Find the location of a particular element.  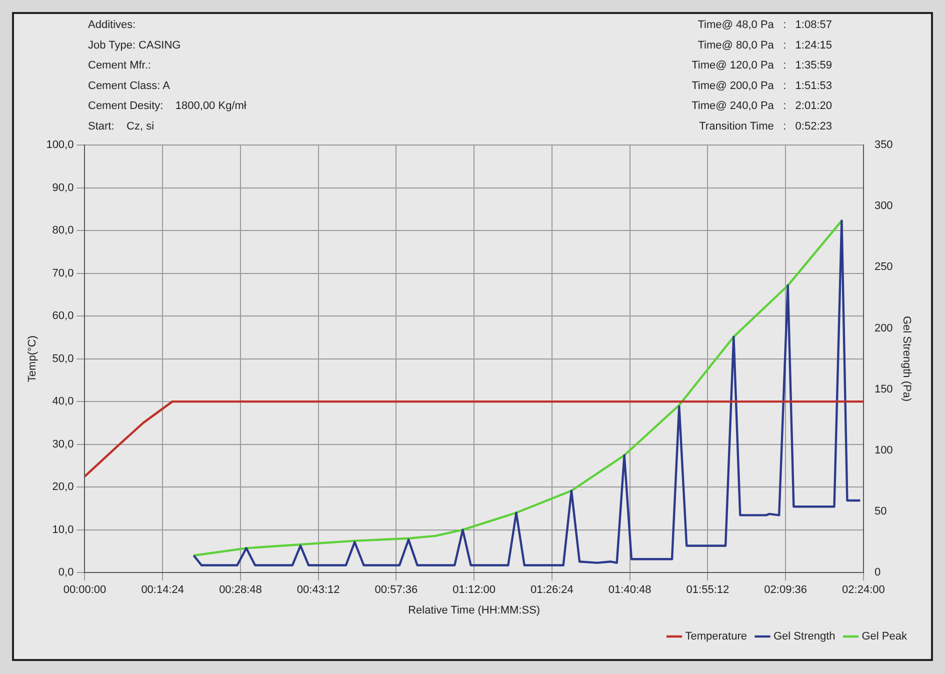

x-tick-label: 01:26:24 is located at coordinates (552, 590).